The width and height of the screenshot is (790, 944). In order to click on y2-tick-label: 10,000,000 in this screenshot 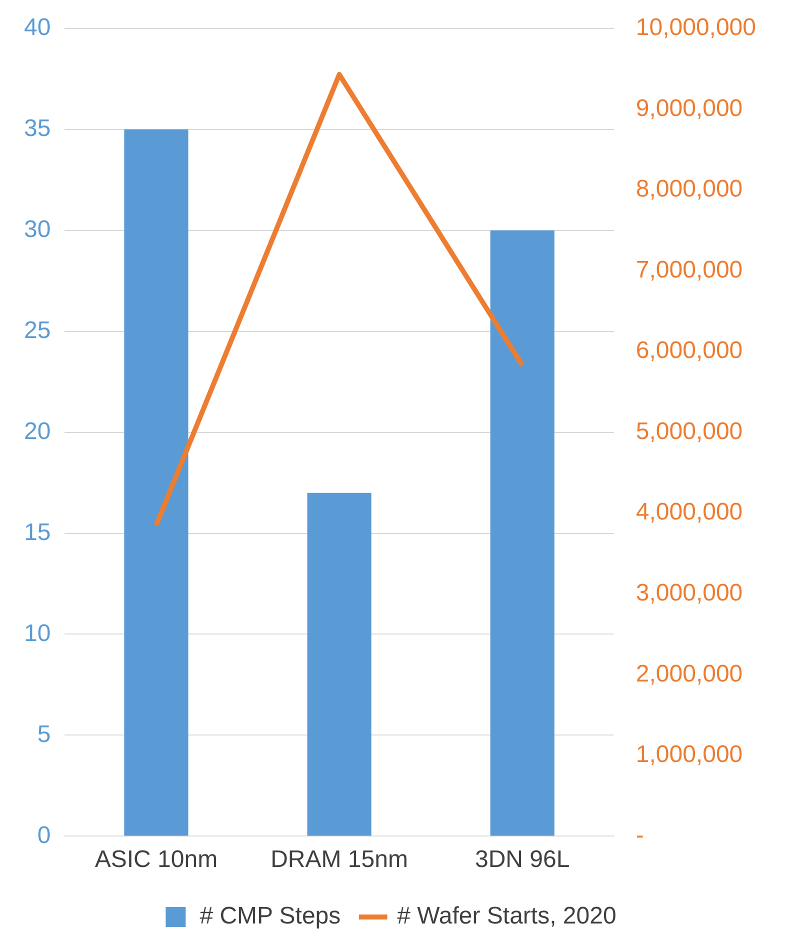, I will do `click(696, 28)`.